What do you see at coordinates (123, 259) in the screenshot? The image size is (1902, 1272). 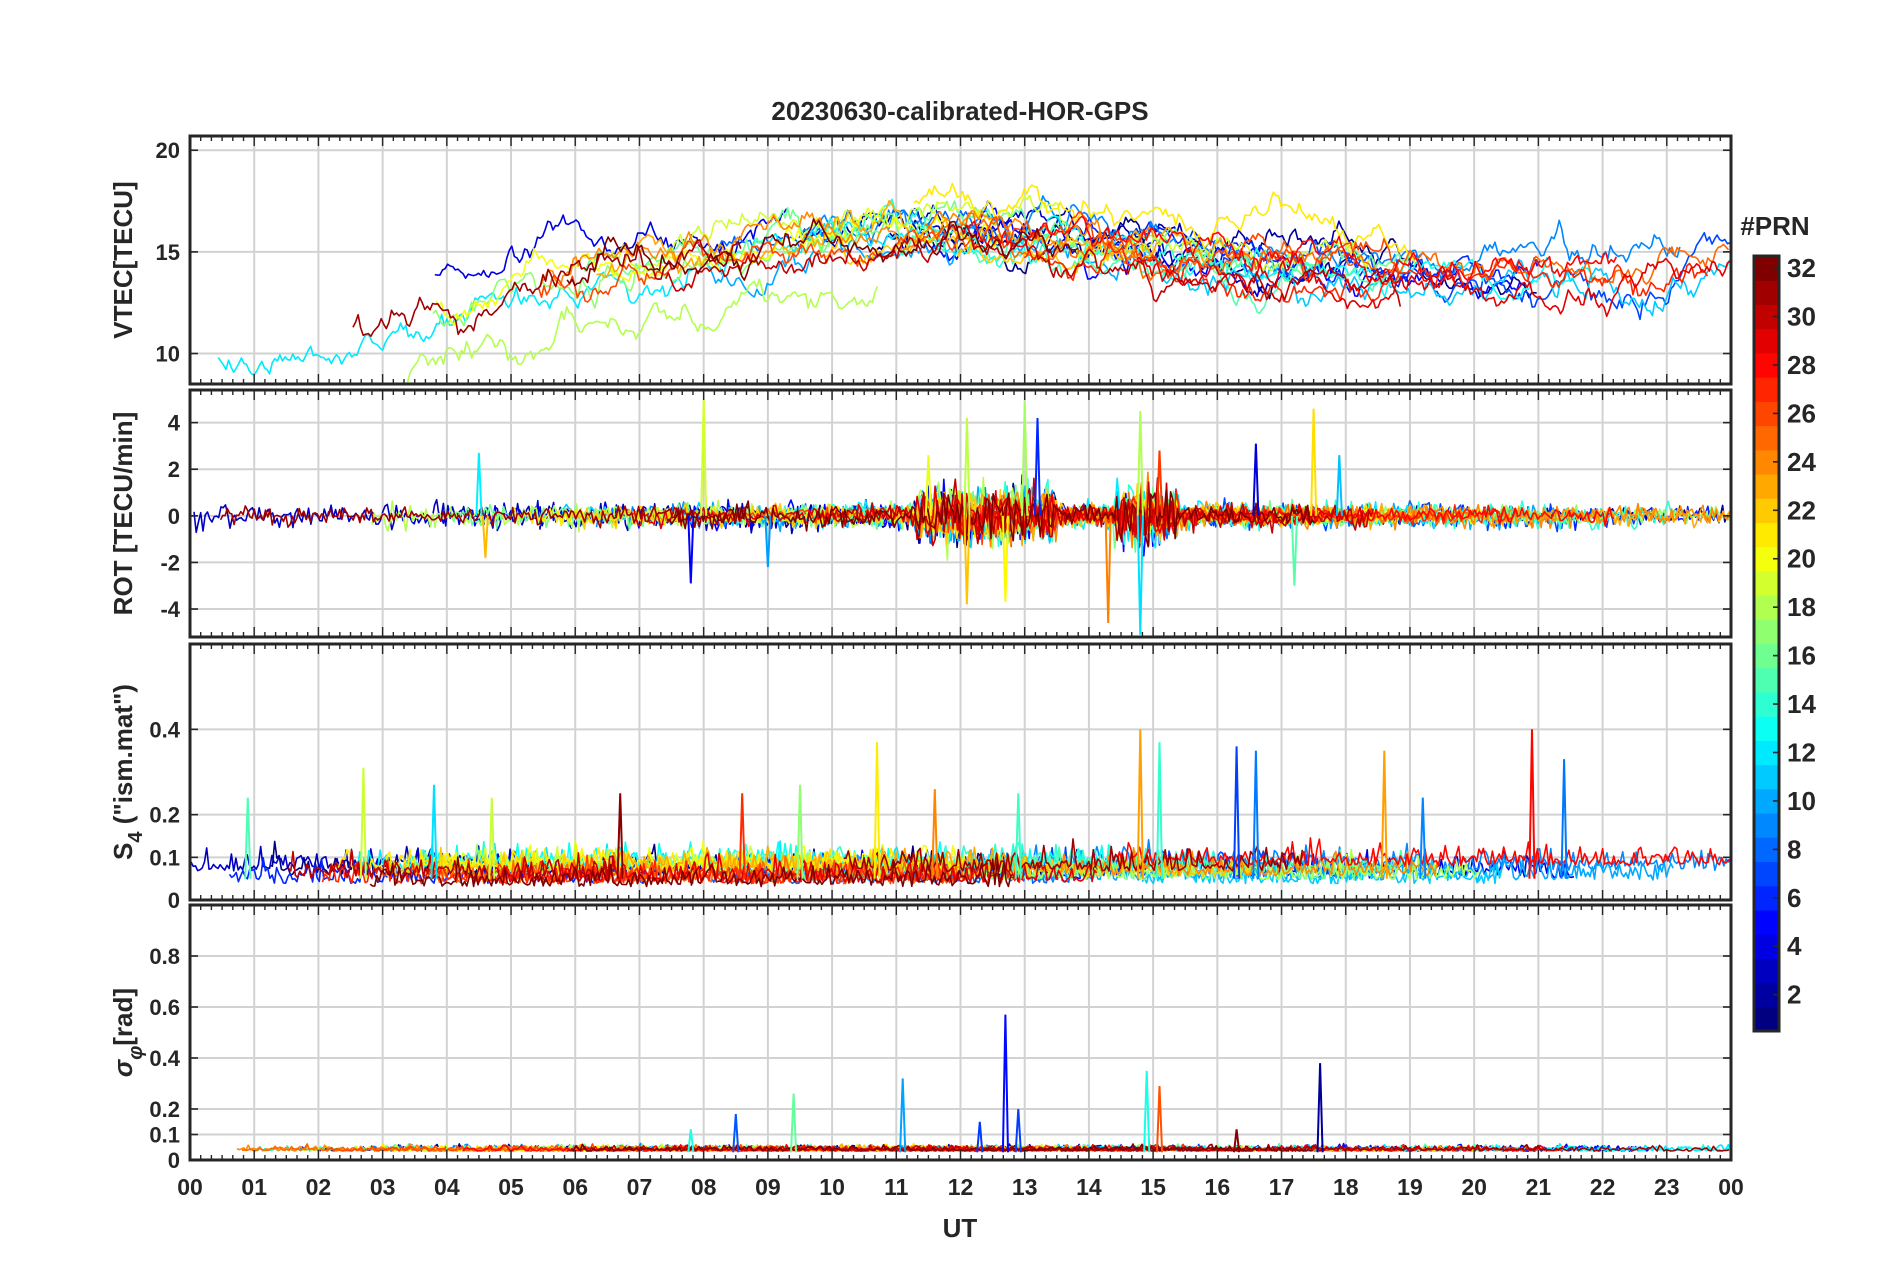 I see `y-axis-label-VTEC: VTEC[TECU]` at bounding box center [123, 259].